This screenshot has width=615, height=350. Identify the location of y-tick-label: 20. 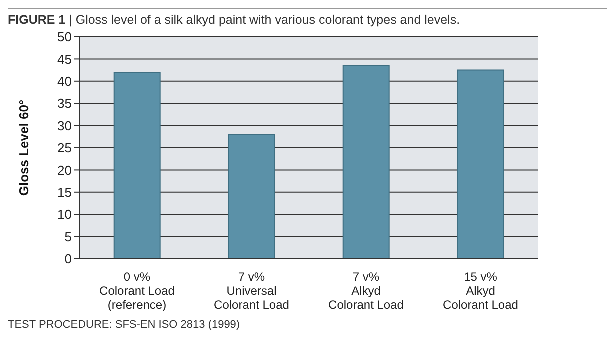
(65, 170).